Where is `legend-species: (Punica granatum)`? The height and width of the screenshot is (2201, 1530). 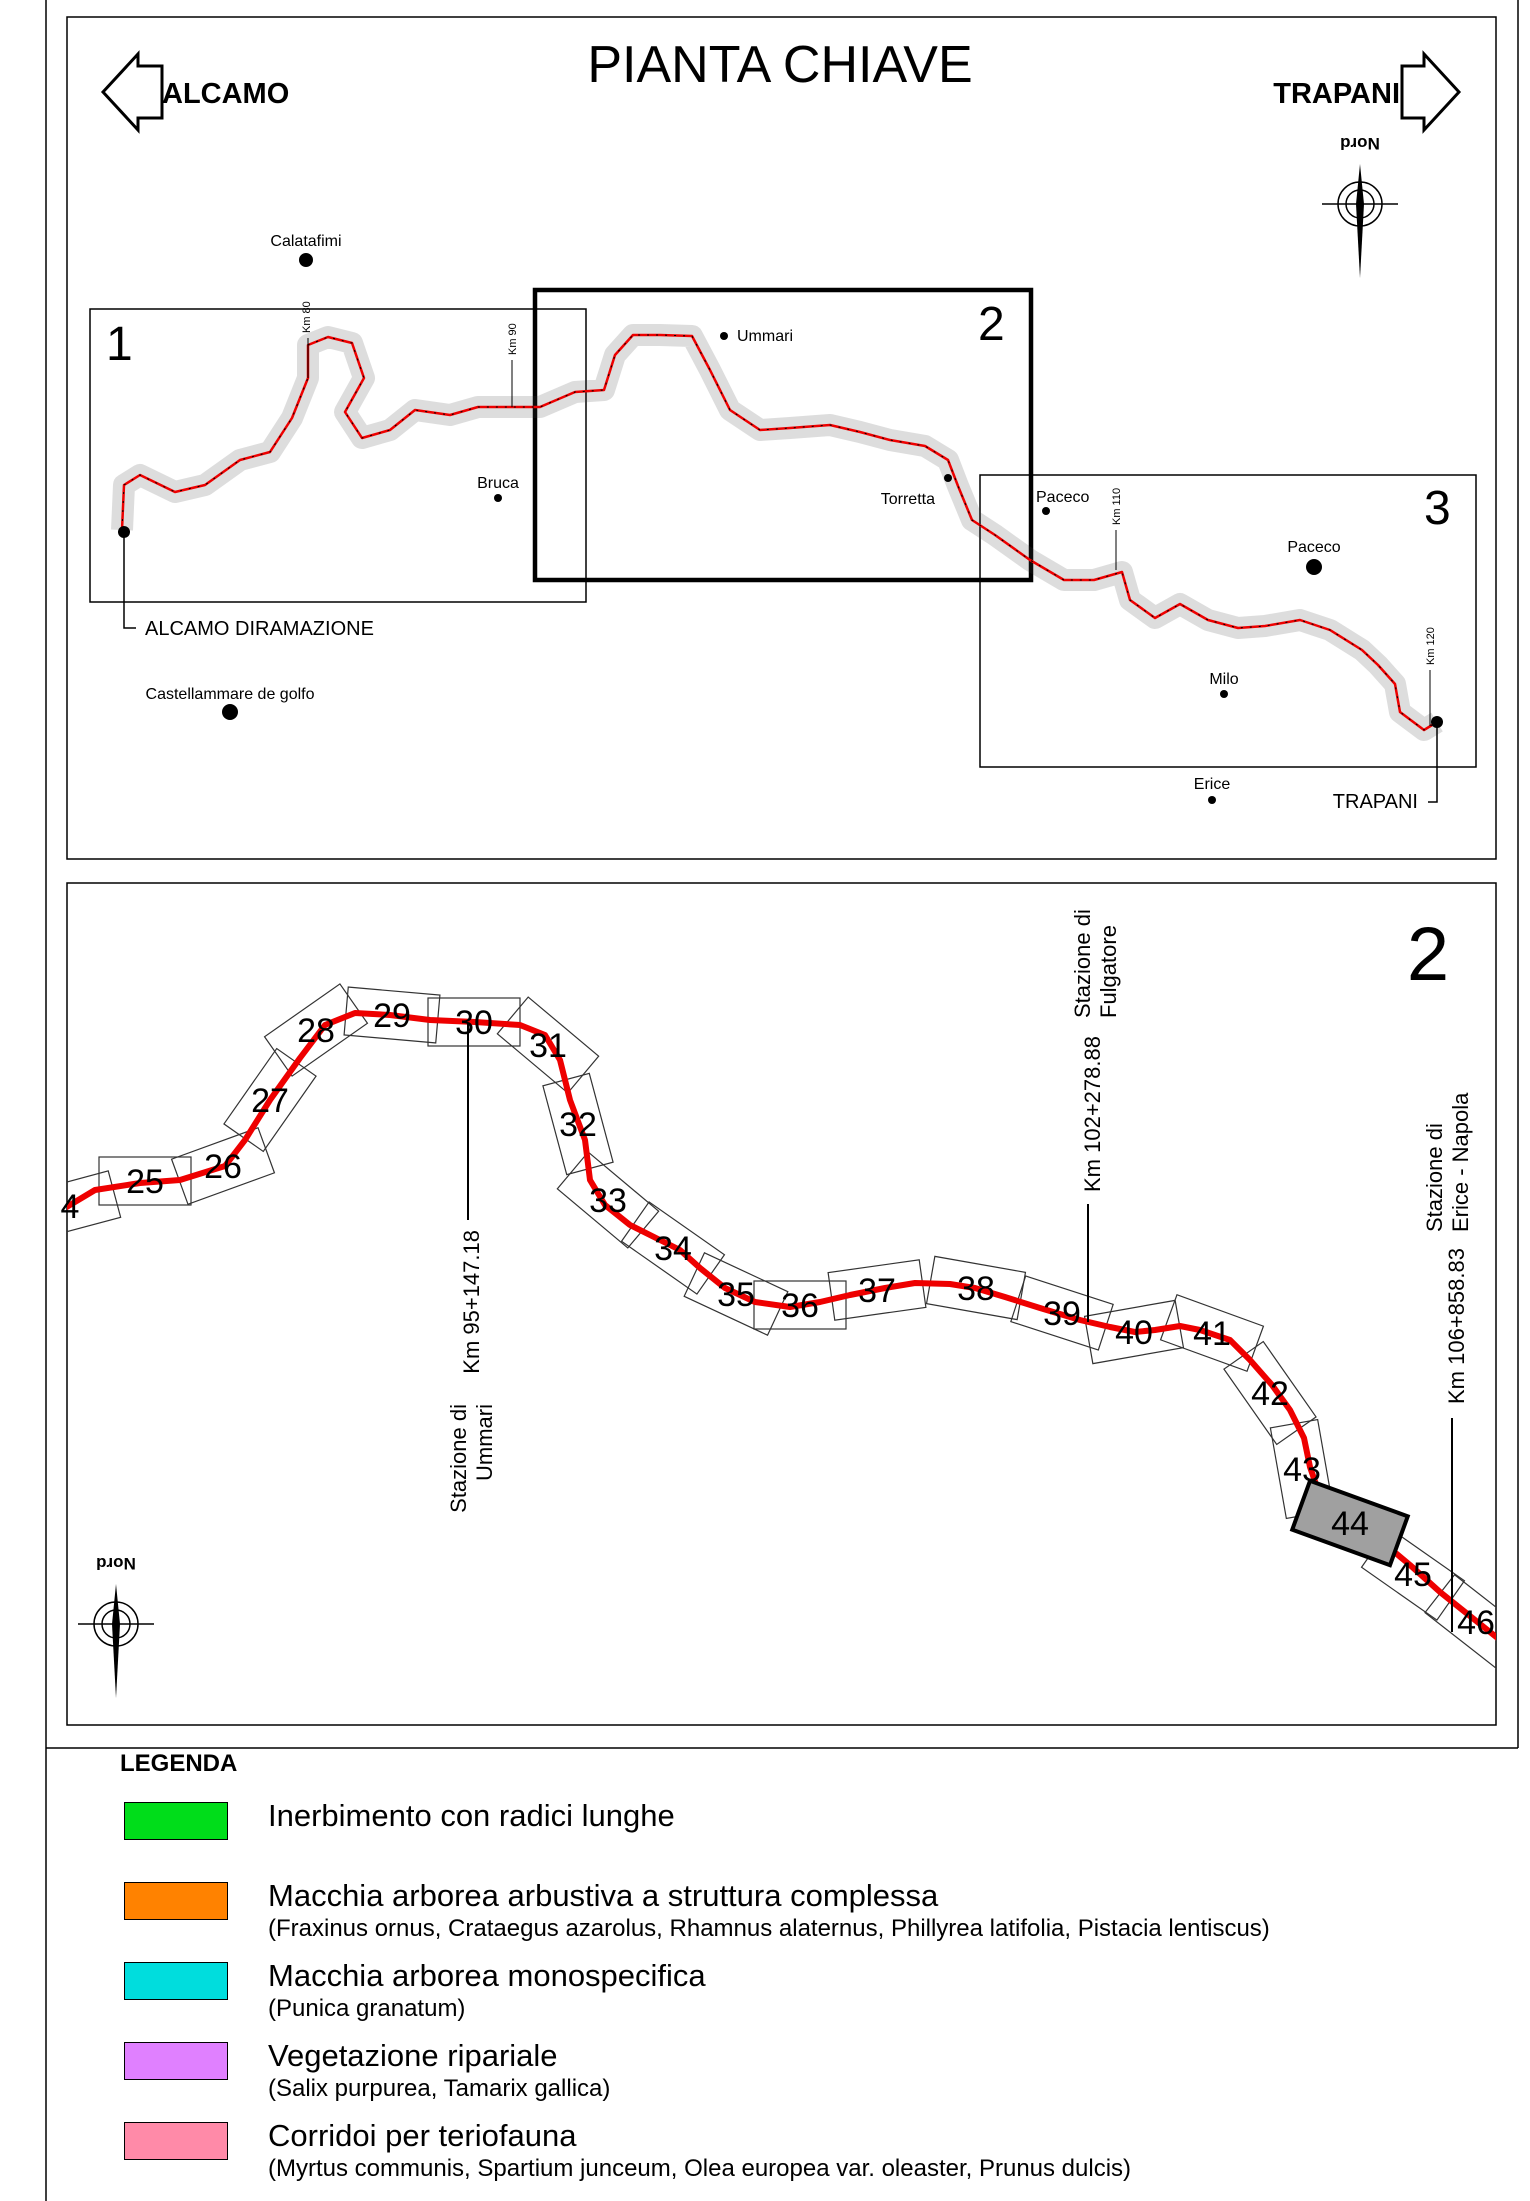 legend-species: (Punica granatum) is located at coordinates (367, 2008).